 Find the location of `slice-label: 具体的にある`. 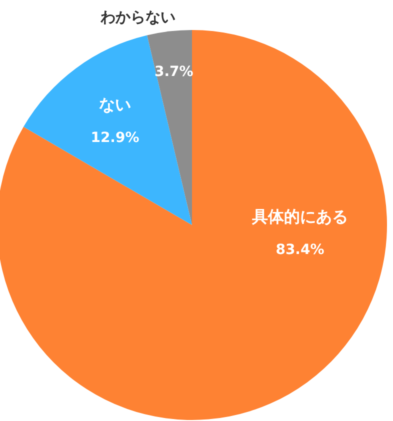

slice-label: 具体的にある is located at coordinates (299, 216).